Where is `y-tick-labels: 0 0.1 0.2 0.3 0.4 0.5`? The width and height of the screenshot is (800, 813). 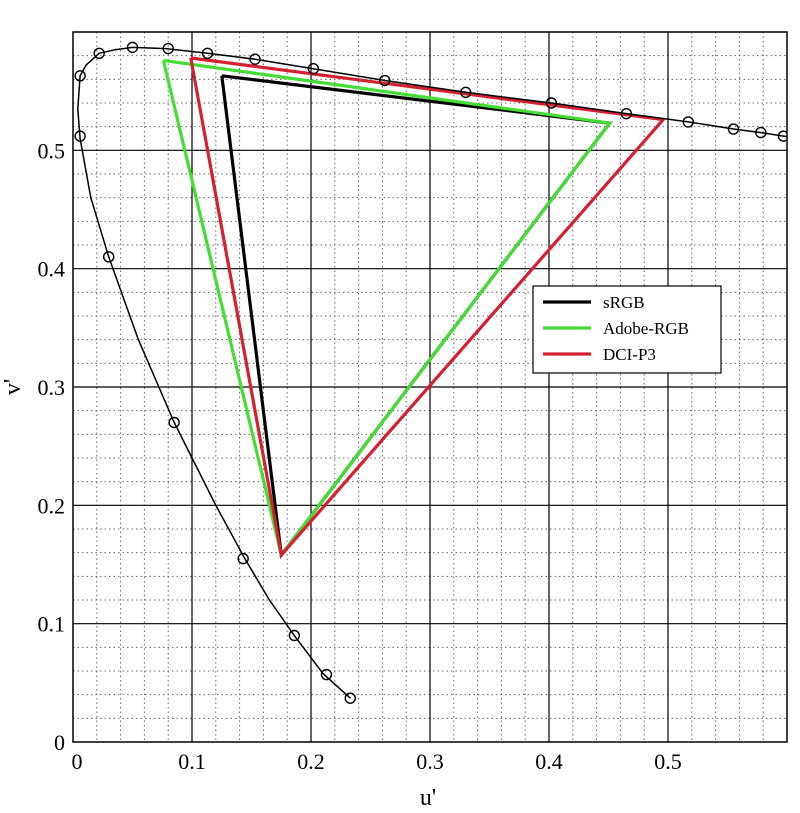
y-tick-labels: 0 0.1 0.2 0.3 0.4 0.5 is located at coordinates (52, 446).